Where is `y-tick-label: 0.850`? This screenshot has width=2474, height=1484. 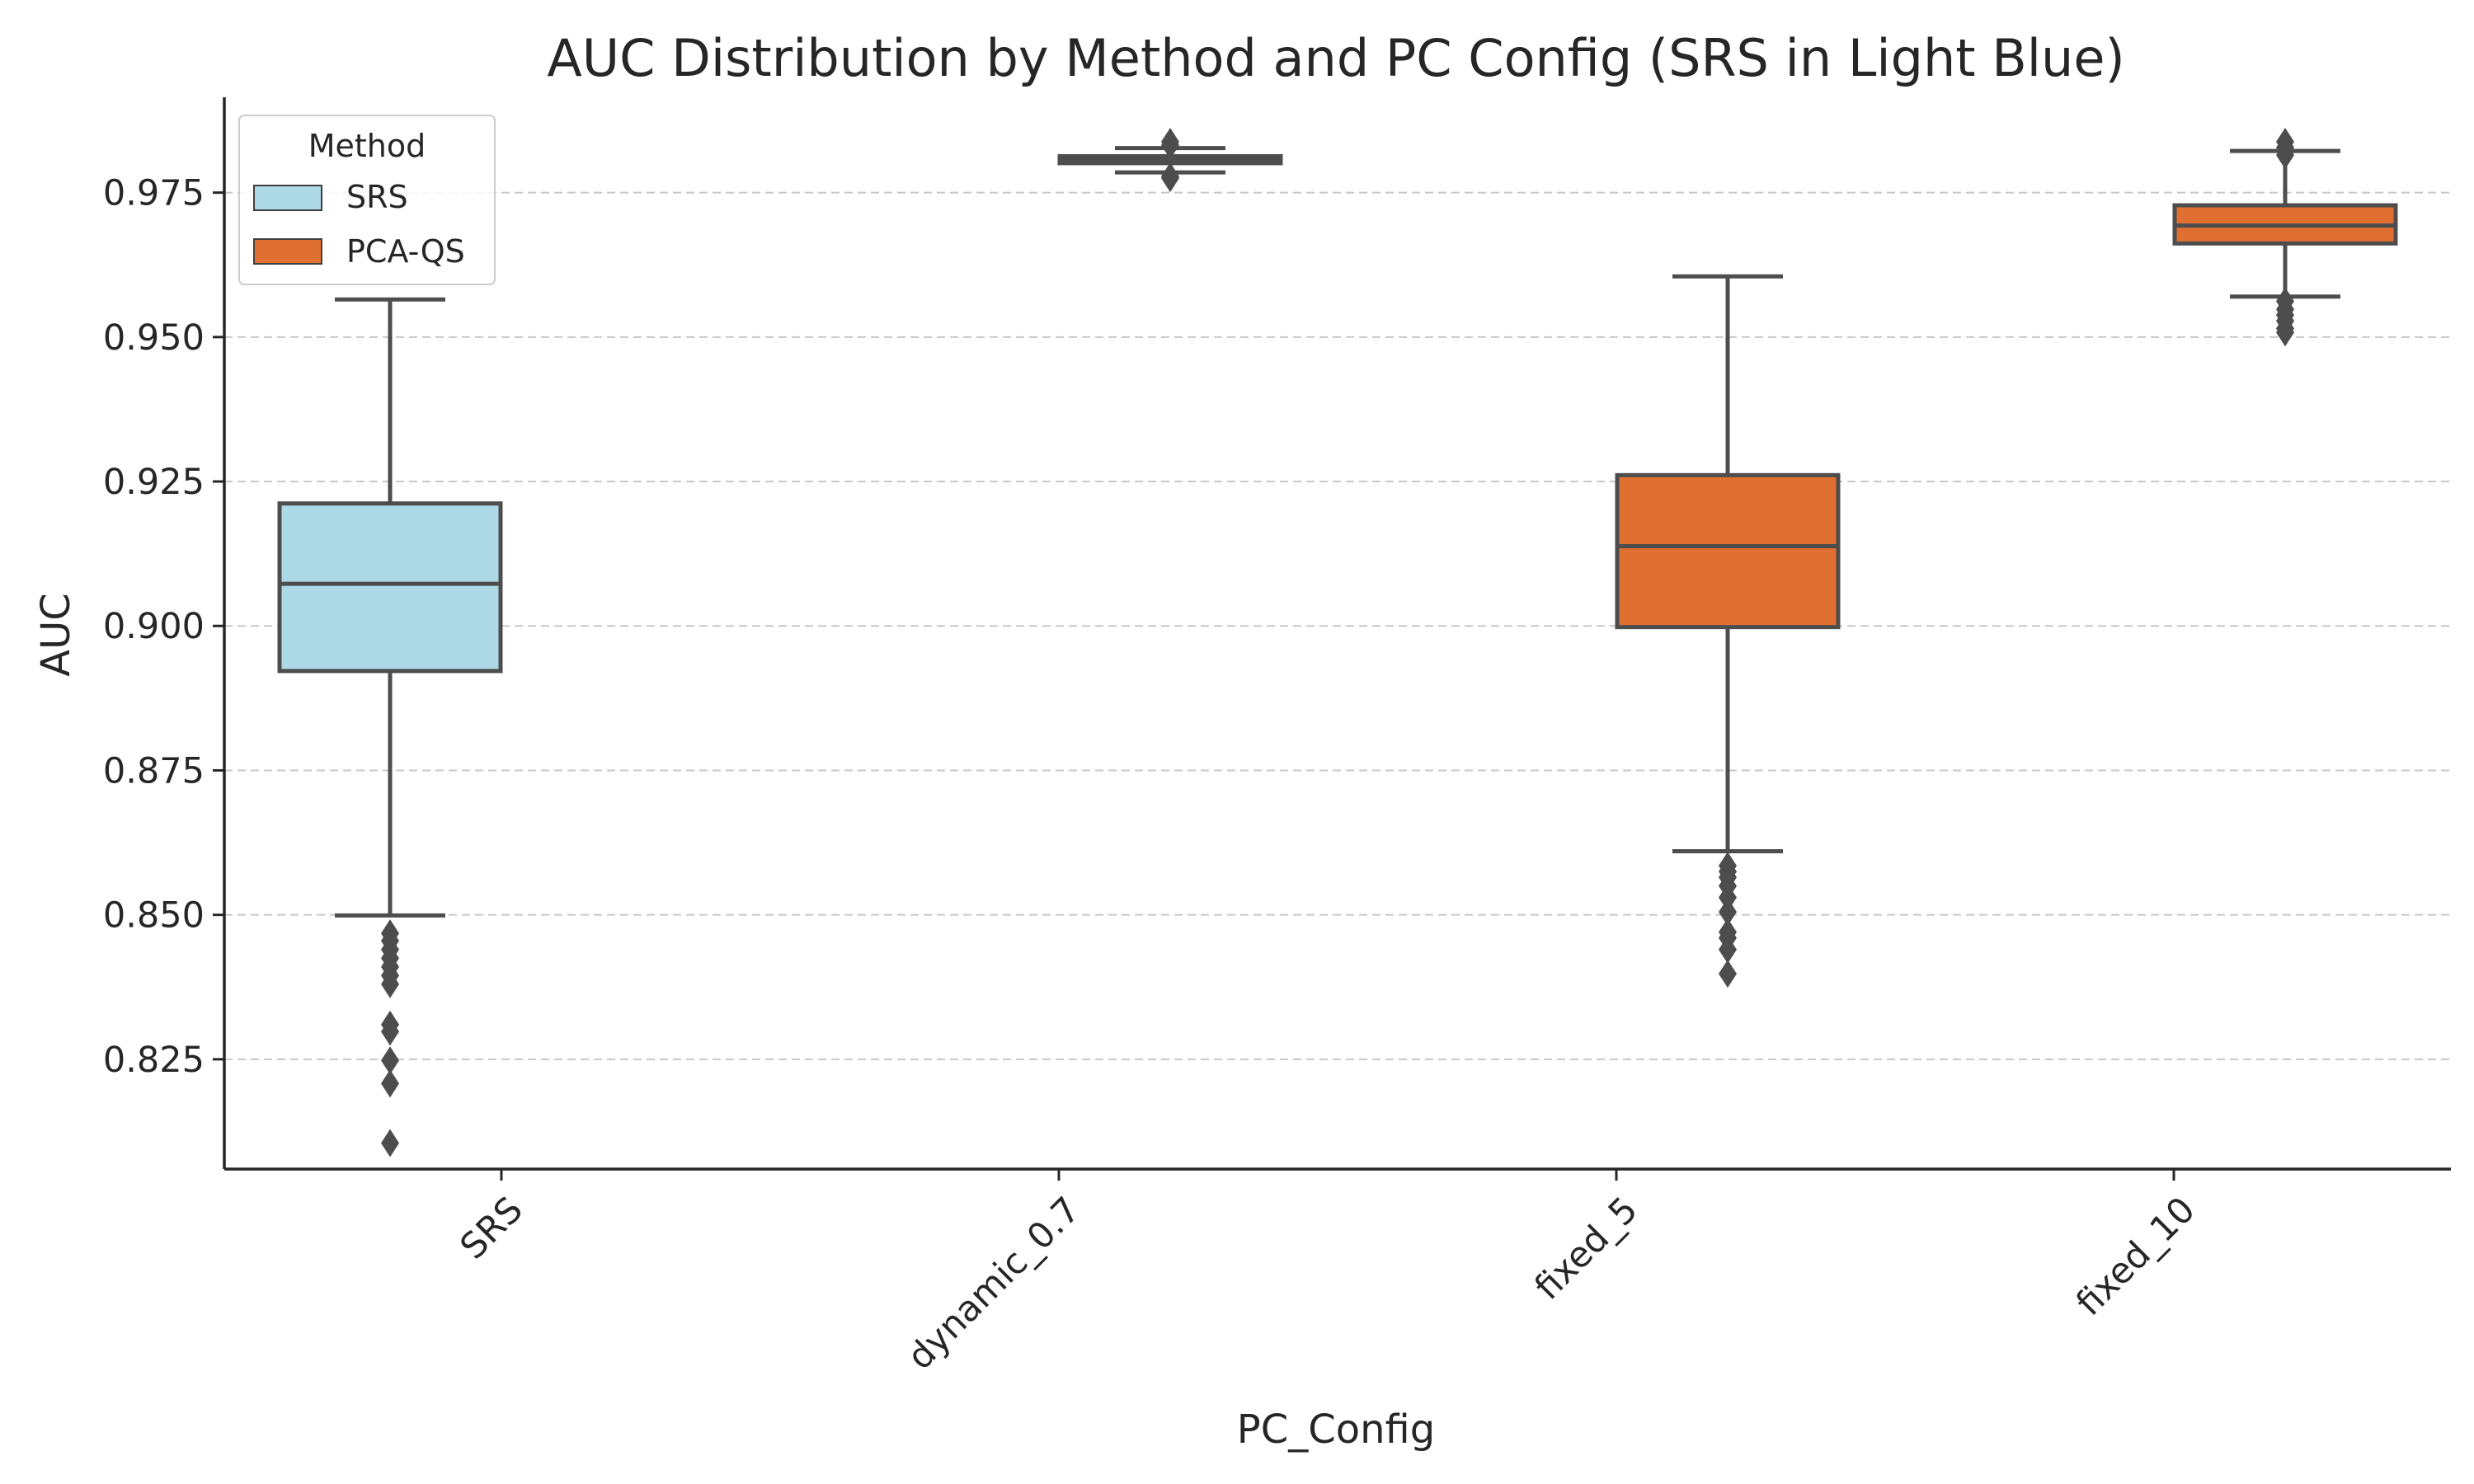 y-tick-label: 0.850 is located at coordinates (154, 916).